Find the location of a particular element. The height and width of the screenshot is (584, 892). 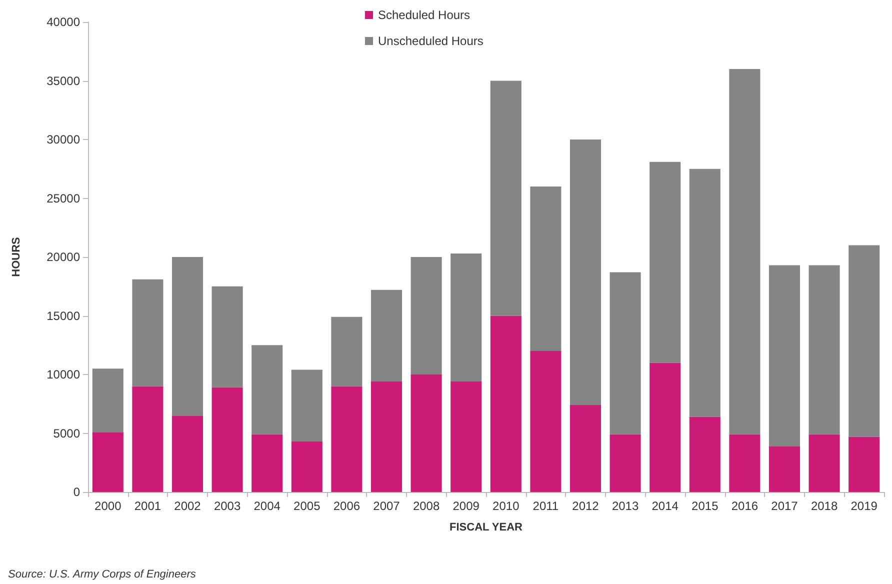

y-tick-label: 20000 is located at coordinates (63, 257).